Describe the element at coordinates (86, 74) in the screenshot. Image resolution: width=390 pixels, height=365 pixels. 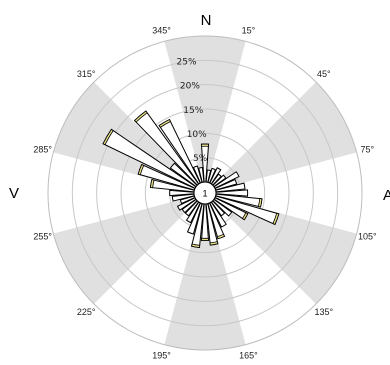
I see `direction-label: 315°` at that location.